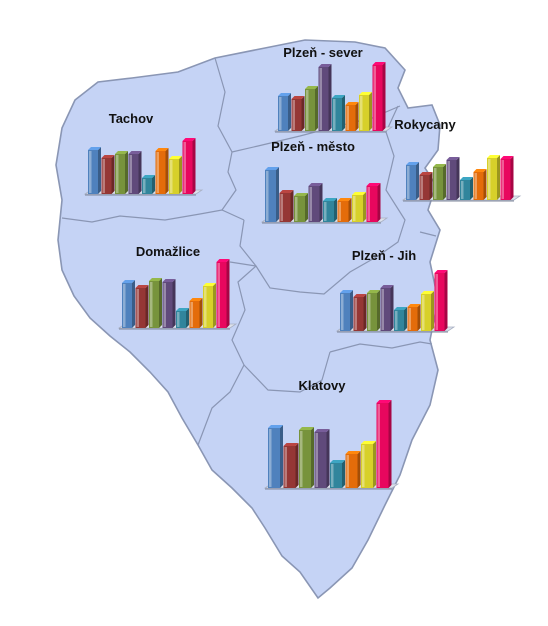 This screenshot has width=548, height=626. I want to click on district-plzen-sever: Plzeň - sever, so click(333, 89).